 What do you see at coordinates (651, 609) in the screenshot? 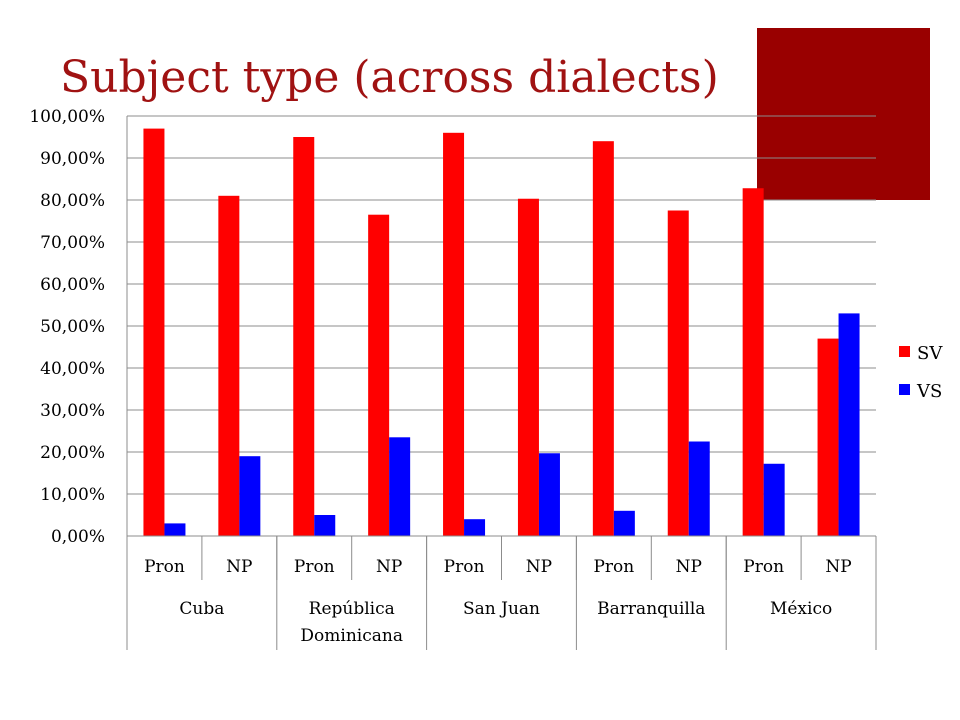
I see `x-group-label: Barranquilla` at bounding box center [651, 609].